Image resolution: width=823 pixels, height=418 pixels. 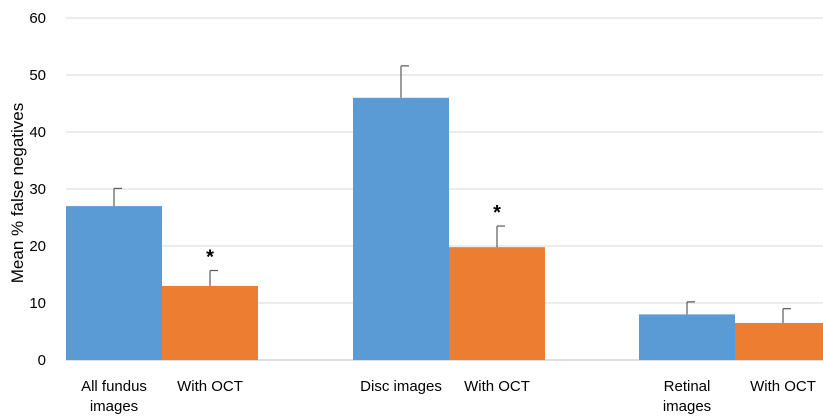 What do you see at coordinates (37, 303) in the screenshot?
I see `y-tick-label: 10` at bounding box center [37, 303].